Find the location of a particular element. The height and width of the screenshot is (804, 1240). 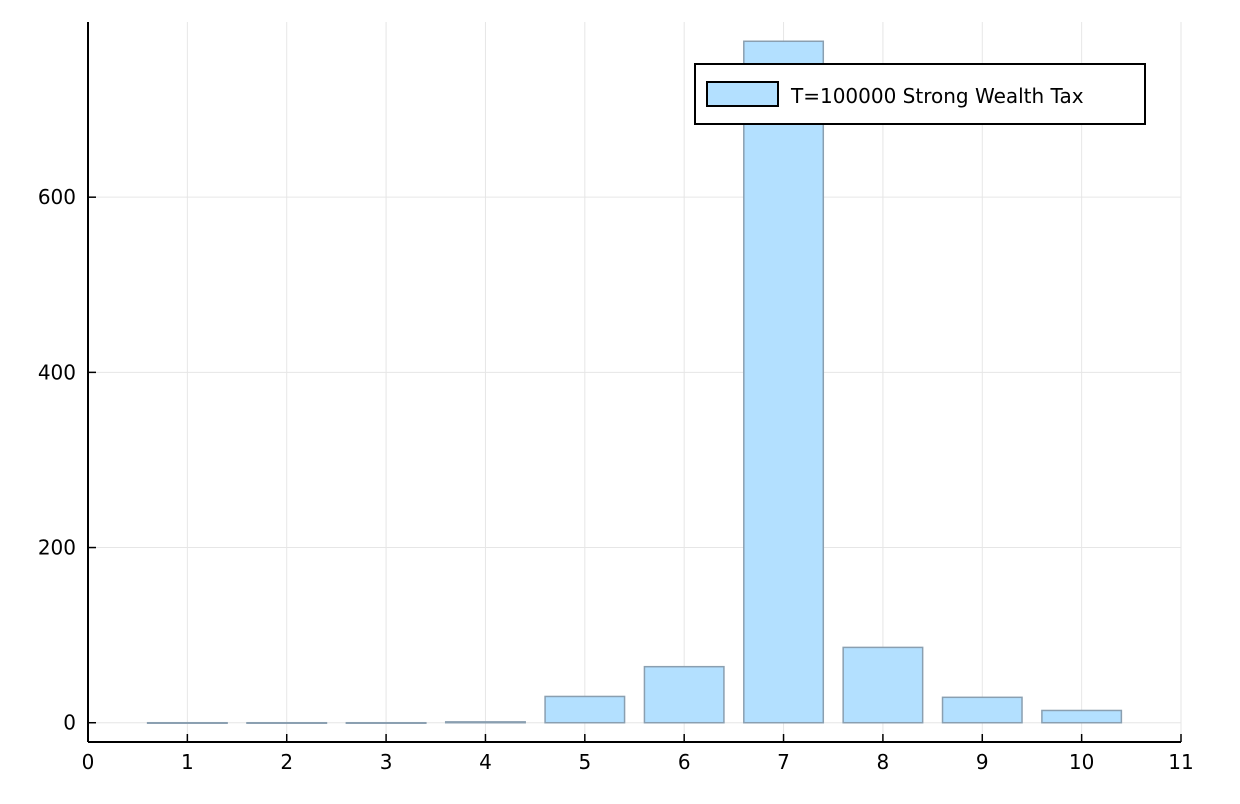

y-tick-label: 400 is located at coordinates (57, 372).